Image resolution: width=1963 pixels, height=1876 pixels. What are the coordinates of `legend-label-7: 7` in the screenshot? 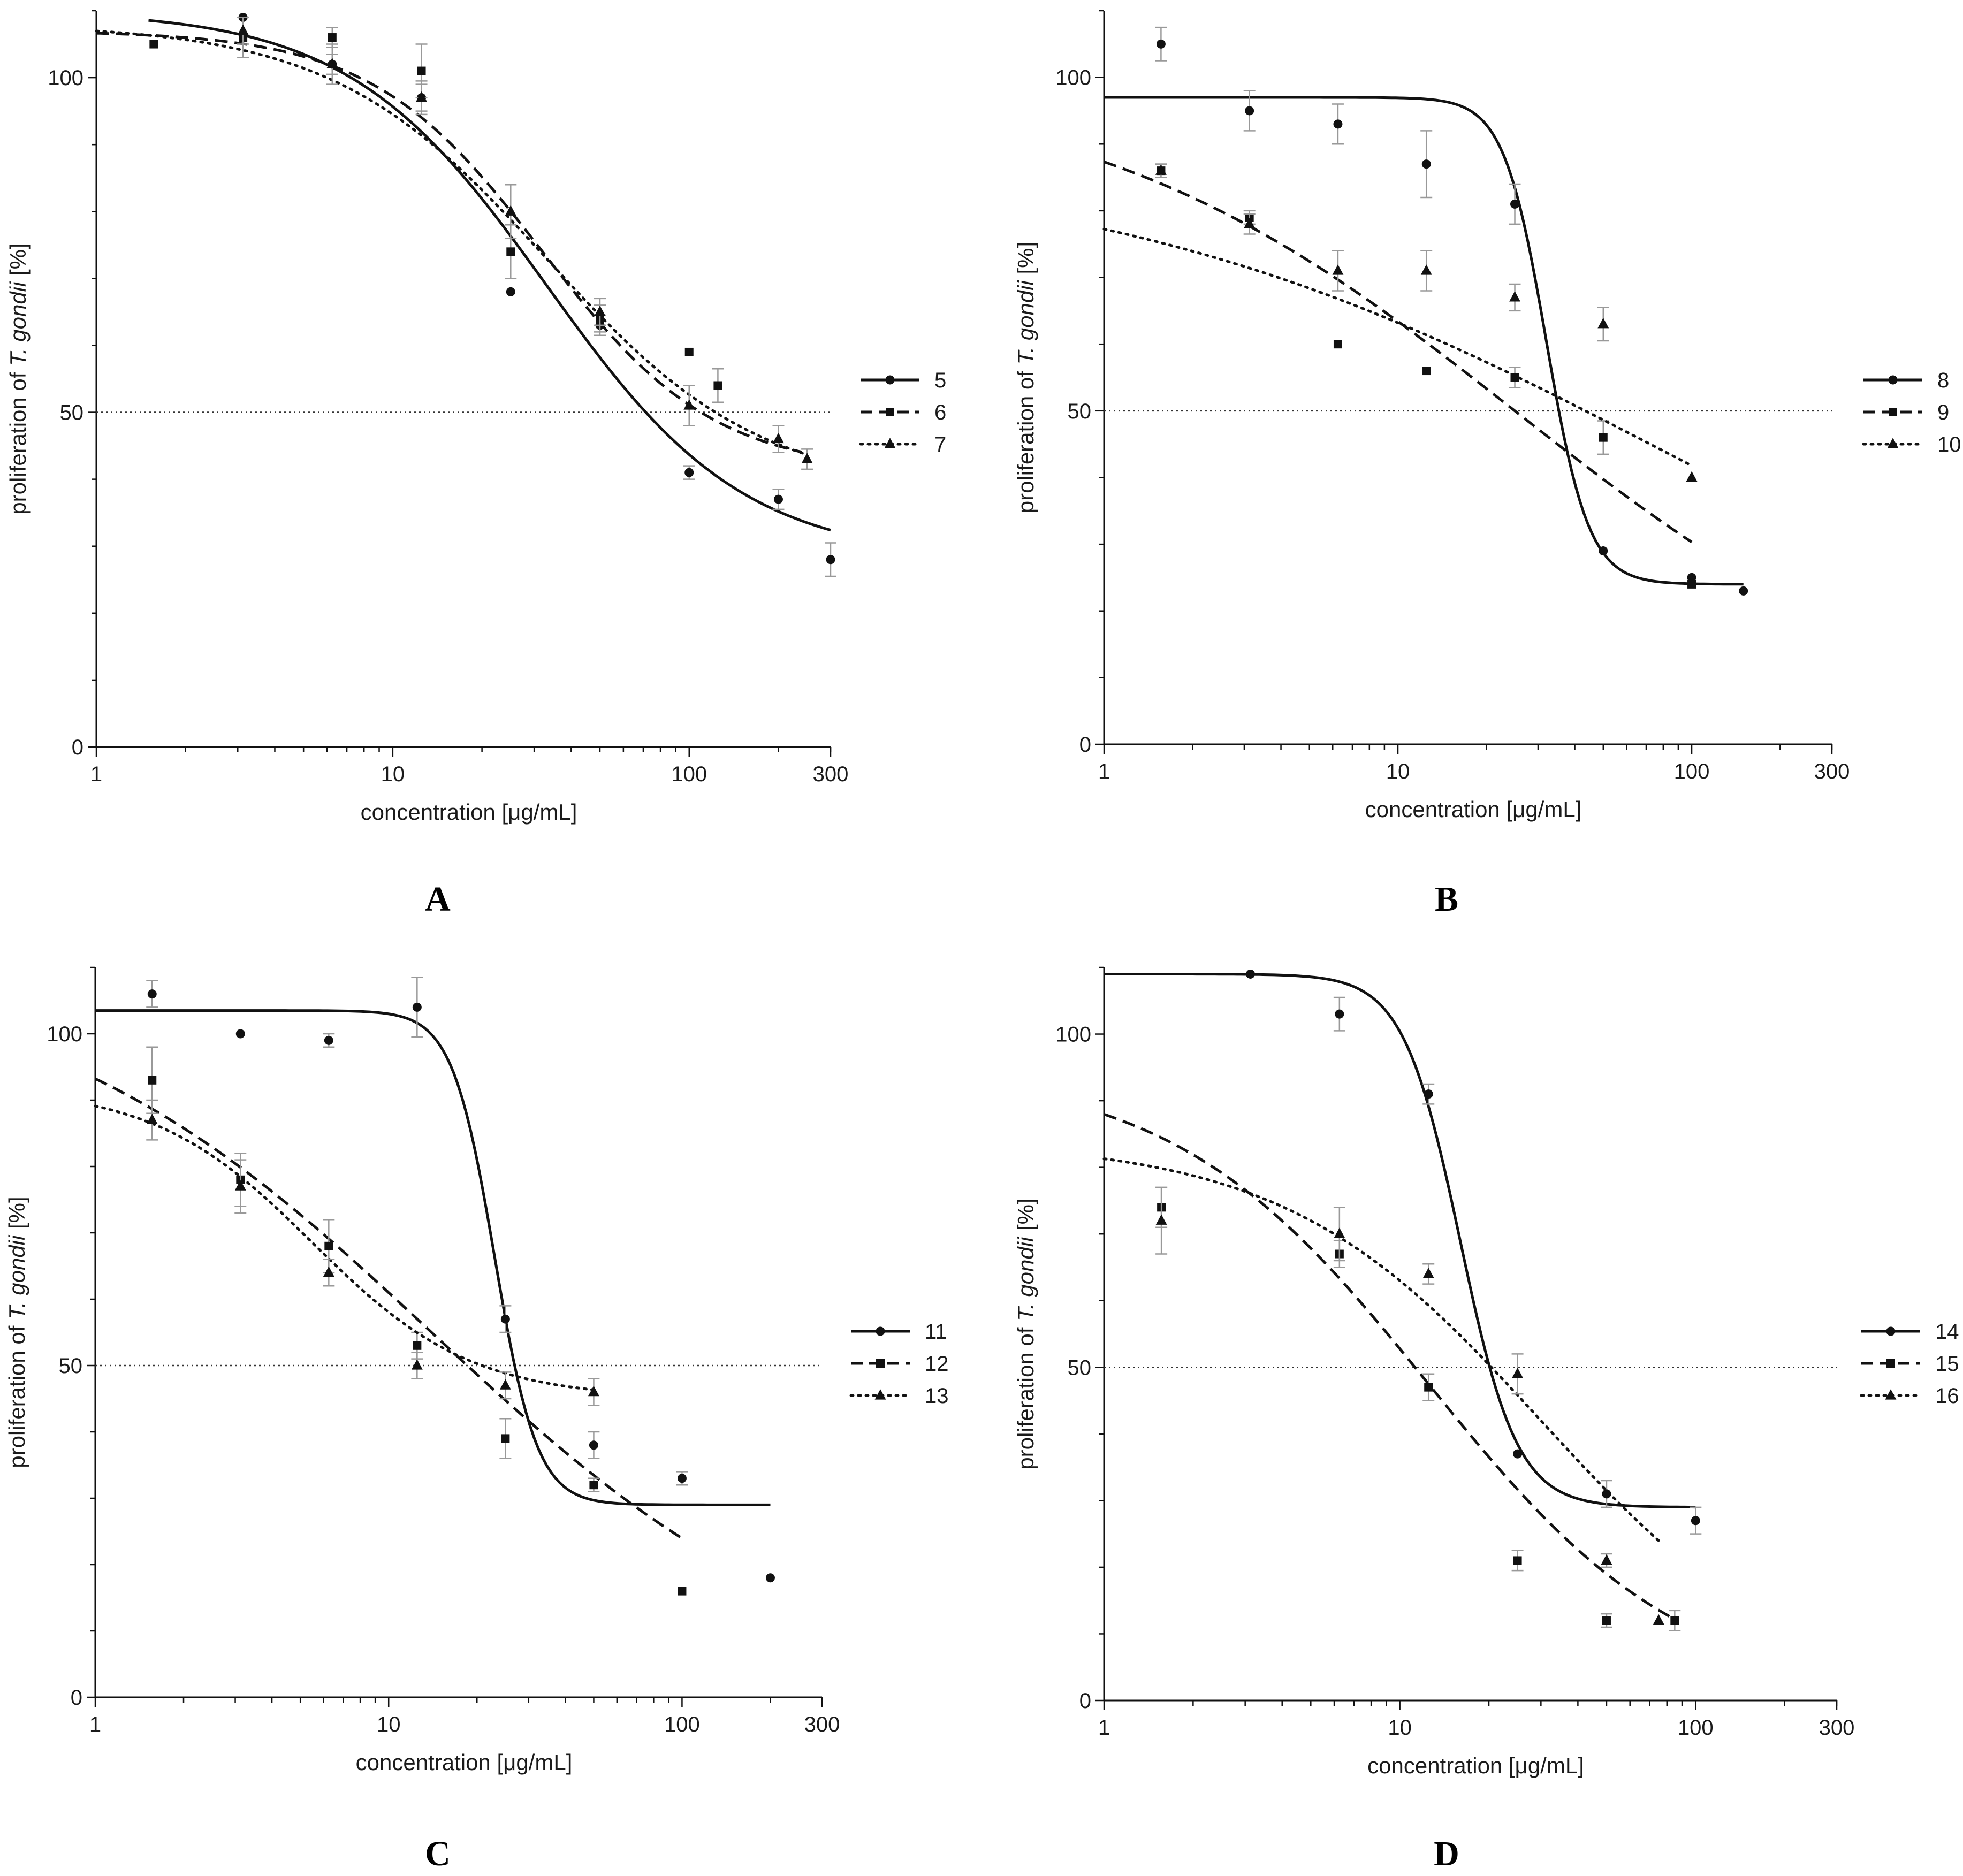 It's located at (940, 445).